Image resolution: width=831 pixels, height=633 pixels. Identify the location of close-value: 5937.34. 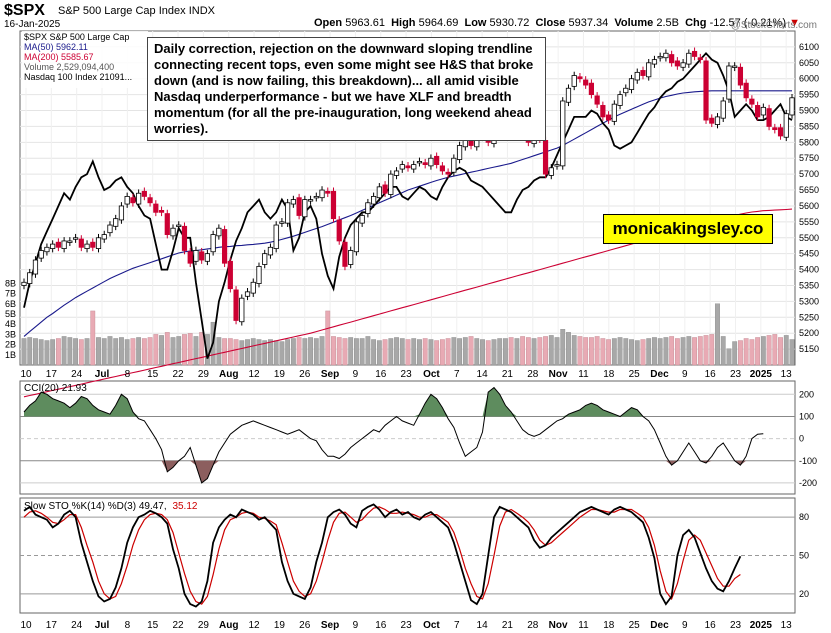
(588, 23).